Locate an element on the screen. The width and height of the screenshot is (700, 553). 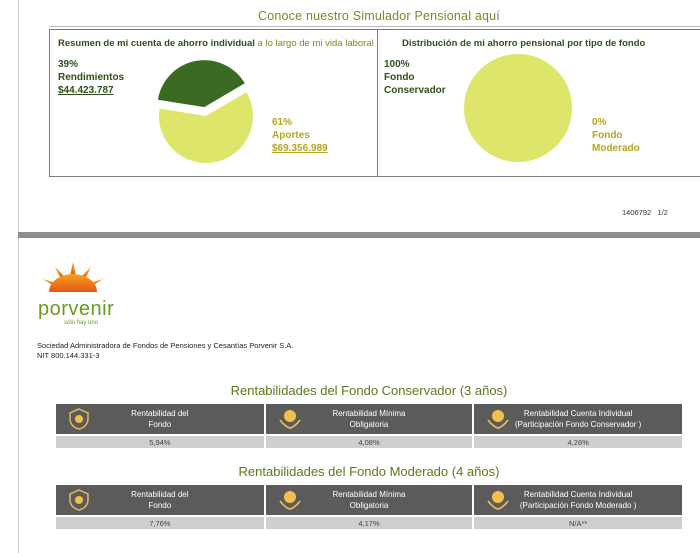
rendimientos-label: Rendimientos is located at coordinates (91, 77).